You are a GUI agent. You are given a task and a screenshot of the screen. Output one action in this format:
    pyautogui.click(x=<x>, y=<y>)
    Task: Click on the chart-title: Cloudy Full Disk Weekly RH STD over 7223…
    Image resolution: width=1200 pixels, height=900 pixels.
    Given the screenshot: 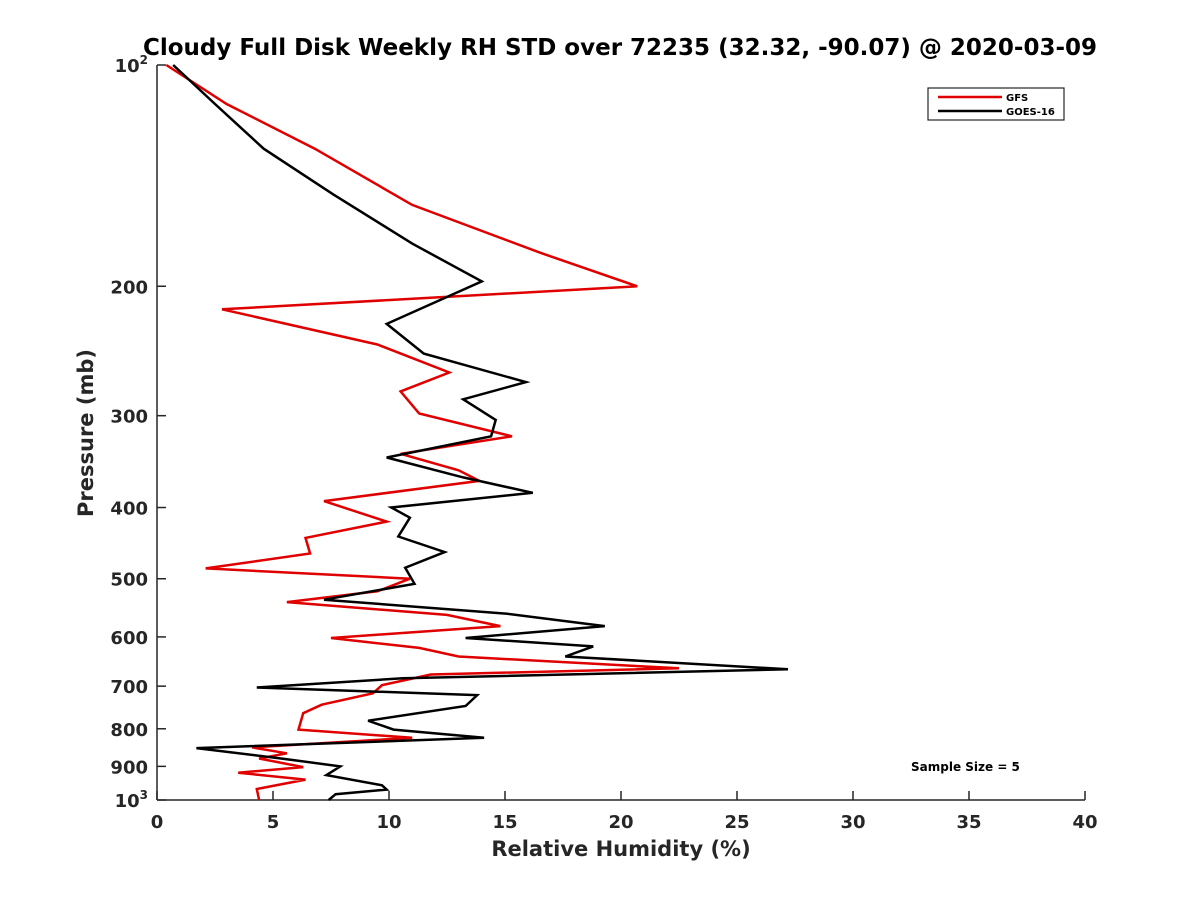 What is the action you would take?
    pyautogui.click(x=620, y=48)
    